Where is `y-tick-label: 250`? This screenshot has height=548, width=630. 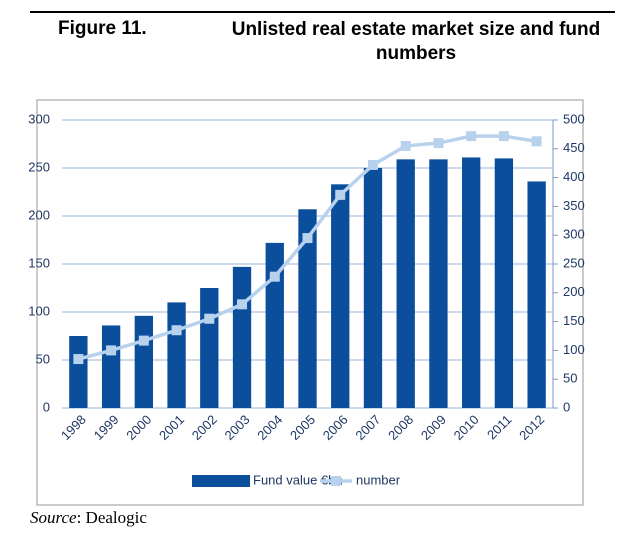
y-tick-label: 250 is located at coordinates (39, 166).